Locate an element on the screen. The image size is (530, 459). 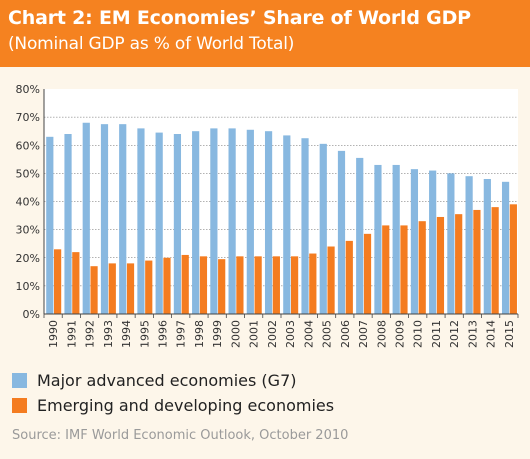
x-tick-label: 2007 is located at coordinates (363, 334).